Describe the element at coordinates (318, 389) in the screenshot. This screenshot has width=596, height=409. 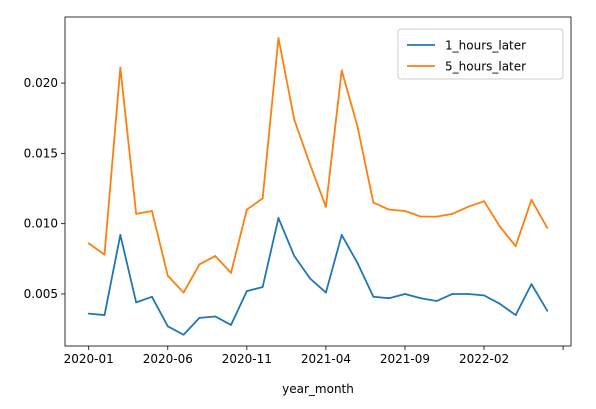
I see `x-axis-label: year_month` at that location.